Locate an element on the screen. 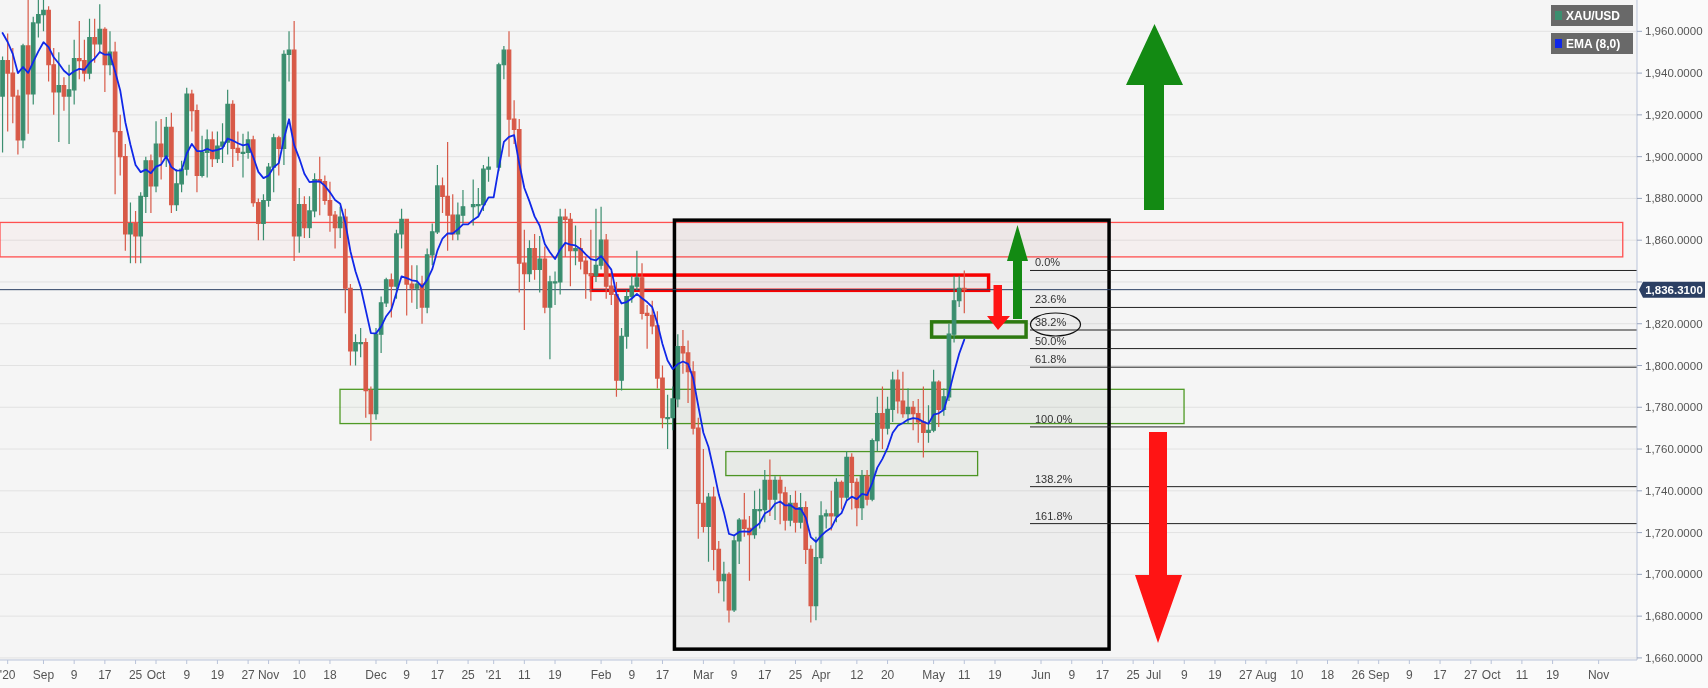 This screenshot has width=1708, height=688. y-tick-label: 1,800.0000 is located at coordinates (1674, 365).